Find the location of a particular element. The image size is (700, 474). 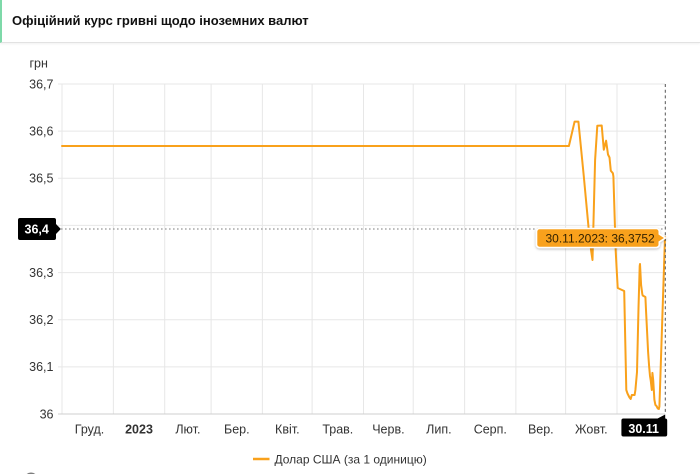

svg-text: 36,6 is located at coordinates (41, 132).